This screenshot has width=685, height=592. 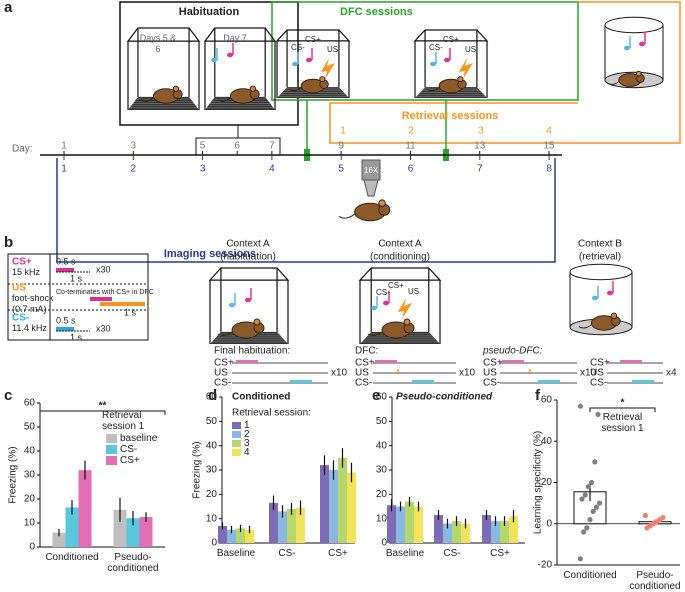 I want to click on protocol-row: CS+, so click(x=365, y=363).